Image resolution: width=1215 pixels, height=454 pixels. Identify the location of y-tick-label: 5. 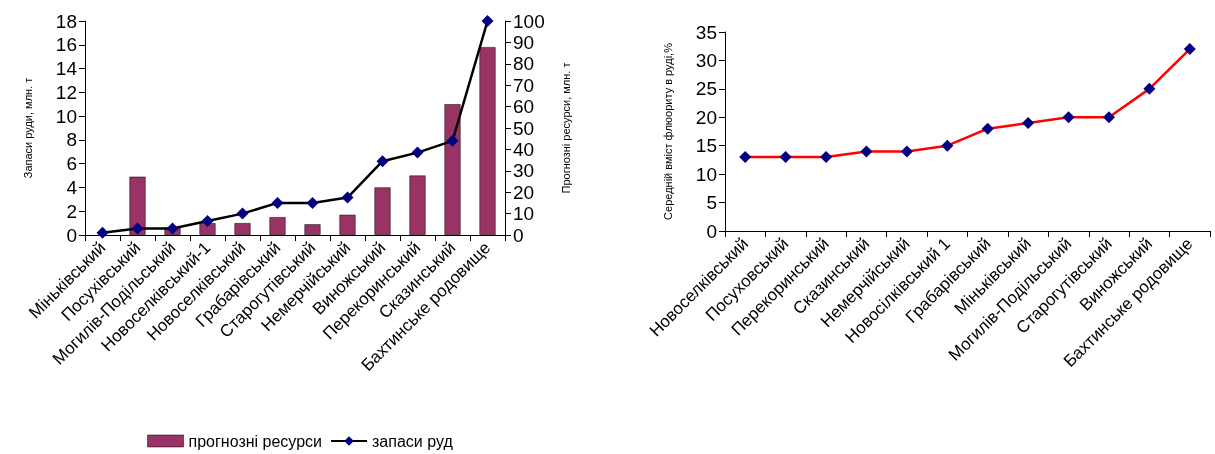
(711, 203).